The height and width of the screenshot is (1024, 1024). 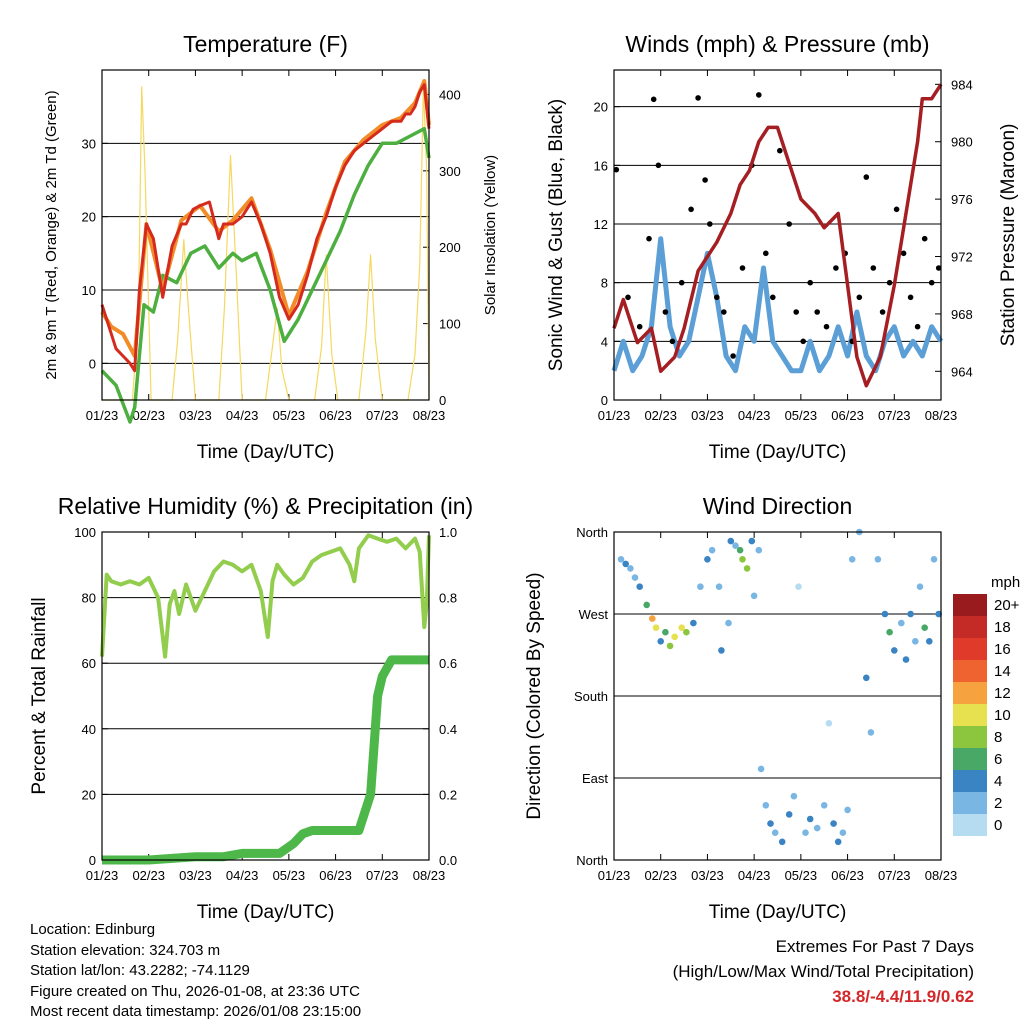 I want to click on colorbar-label: 8, so click(x=998, y=737).